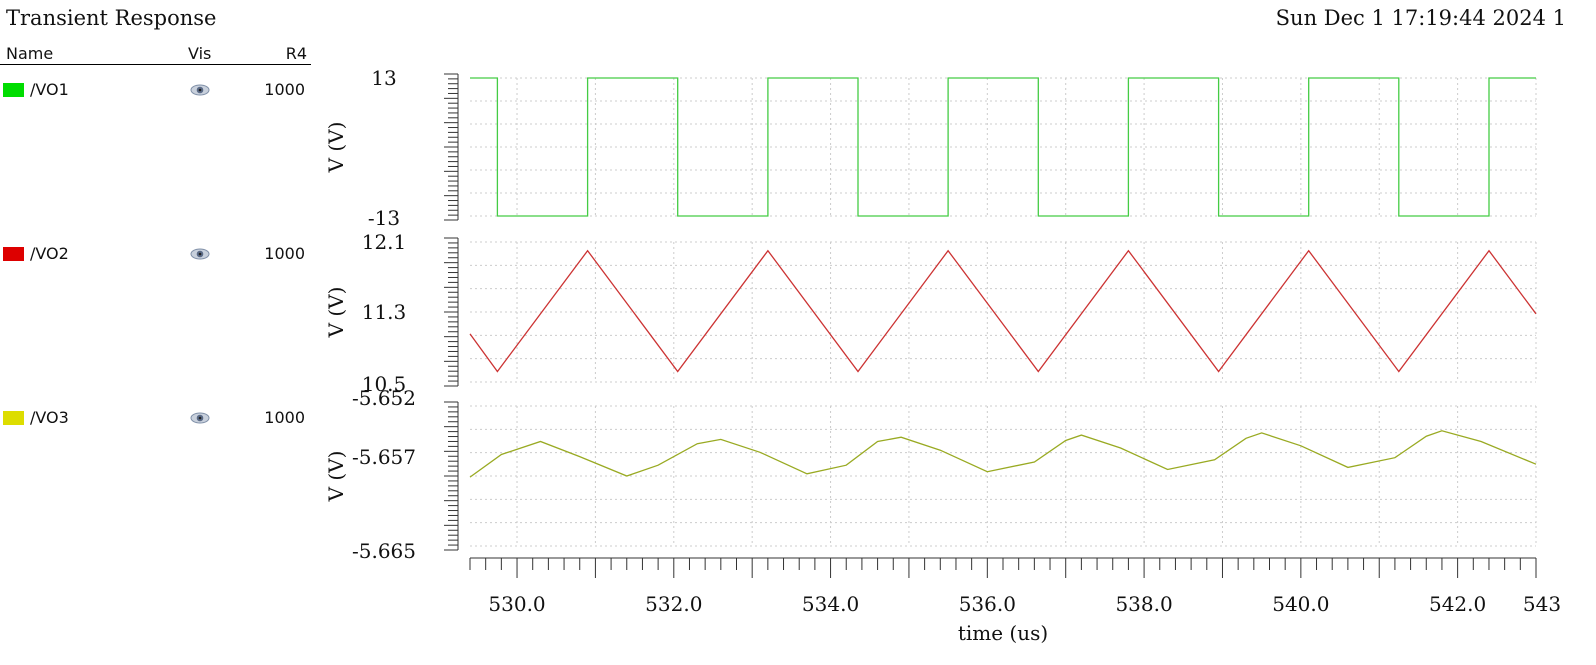 The height and width of the screenshot is (665, 1596). Describe the element at coordinates (384, 384) in the screenshot. I see `y-tick-label: 10.5` at that location.